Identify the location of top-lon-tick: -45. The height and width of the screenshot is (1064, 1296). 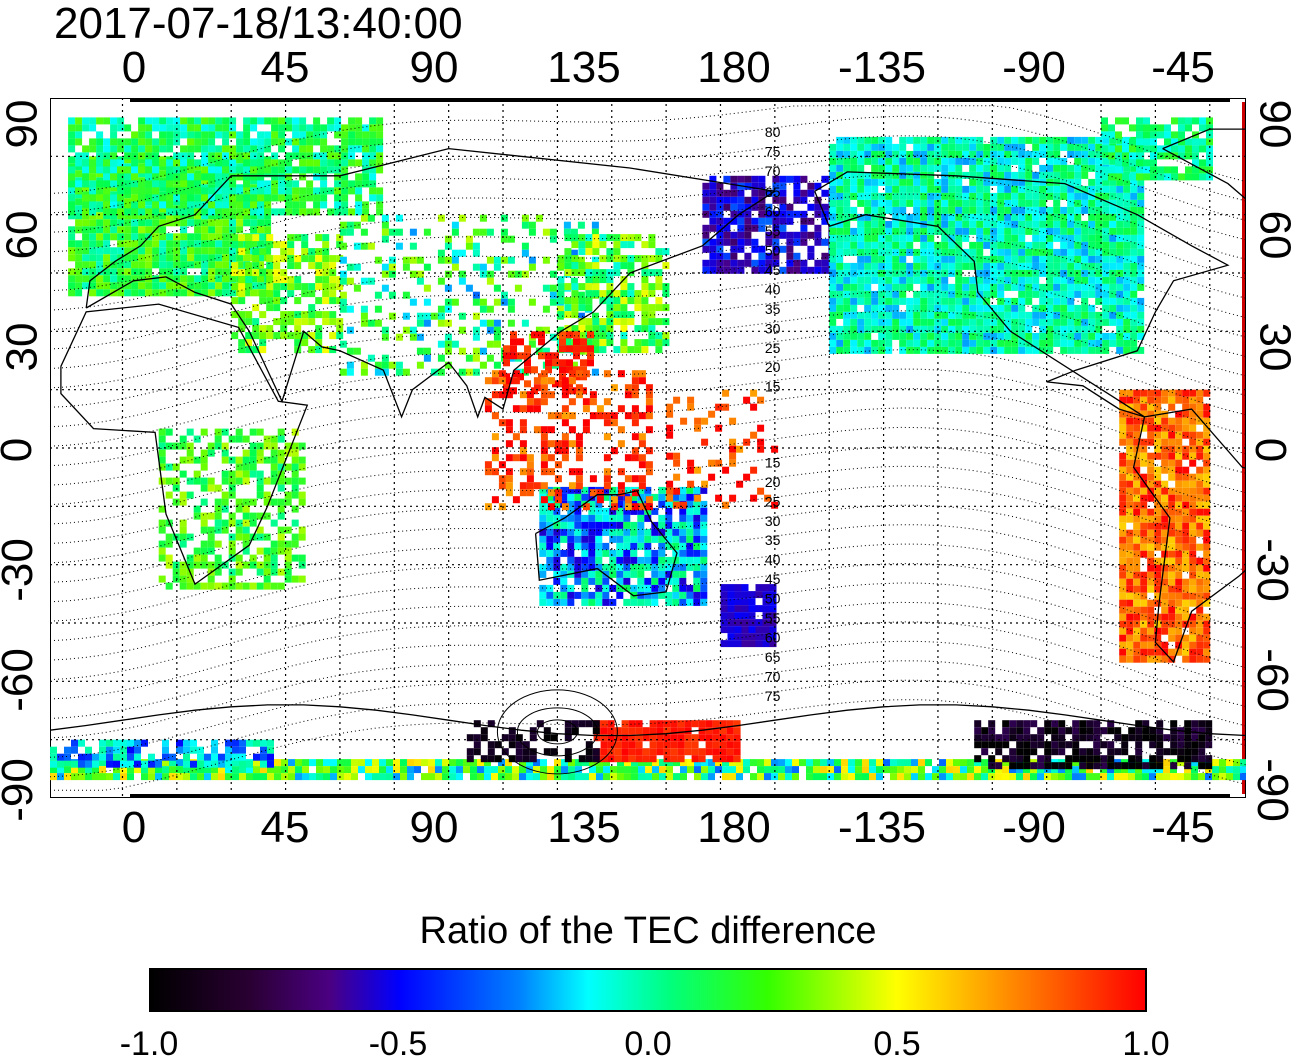
(1183, 67).